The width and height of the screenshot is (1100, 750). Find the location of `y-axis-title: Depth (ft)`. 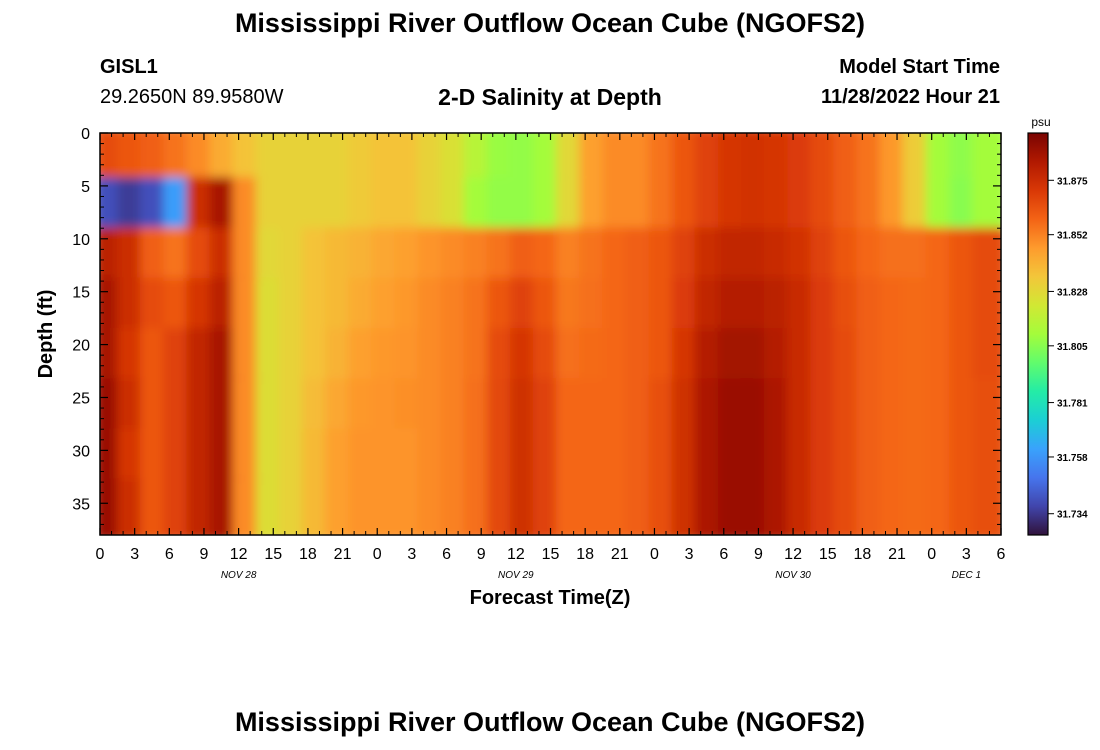

y-axis-title: Depth (ft) is located at coordinates (46, 334).